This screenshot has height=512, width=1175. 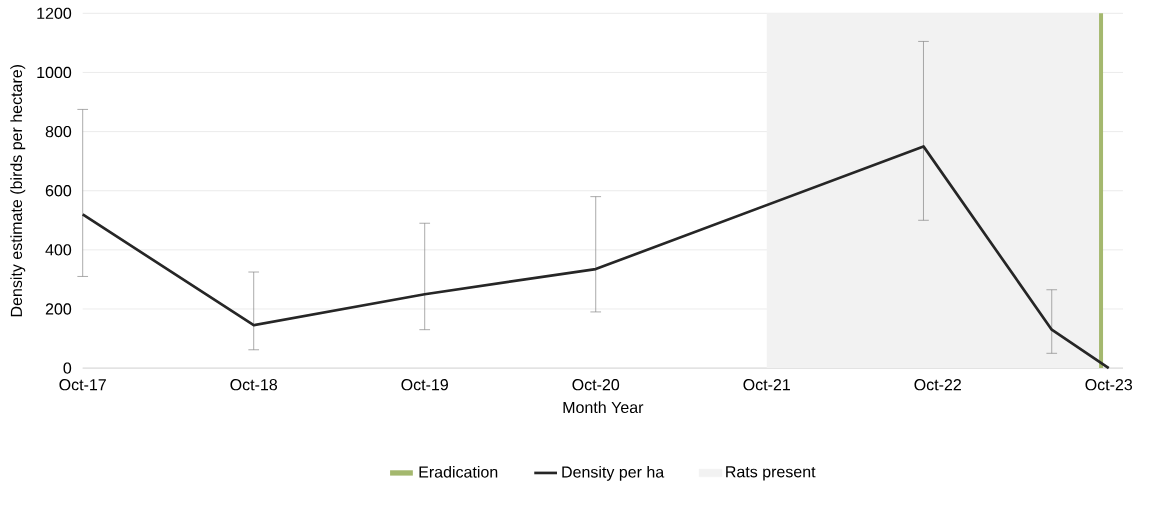 What do you see at coordinates (58, 250) in the screenshot?
I see `y-tick-label: 400` at bounding box center [58, 250].